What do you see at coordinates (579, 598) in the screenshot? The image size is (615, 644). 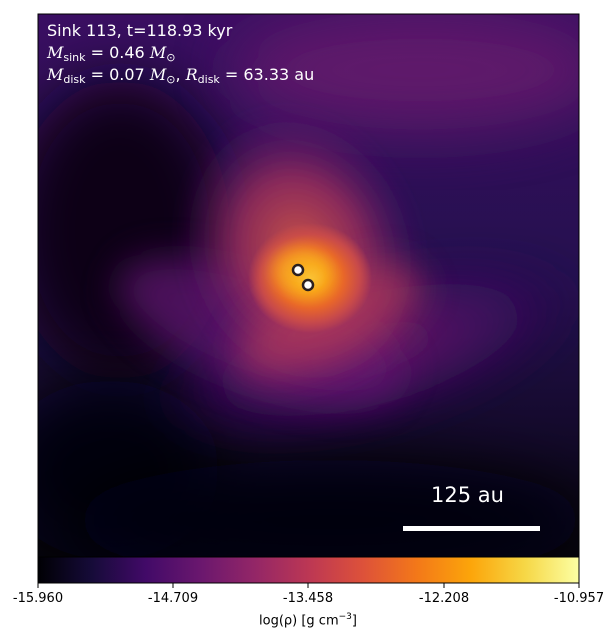 I see `colorbar-tick-label: -10.957` at bounding box center [579, 598].